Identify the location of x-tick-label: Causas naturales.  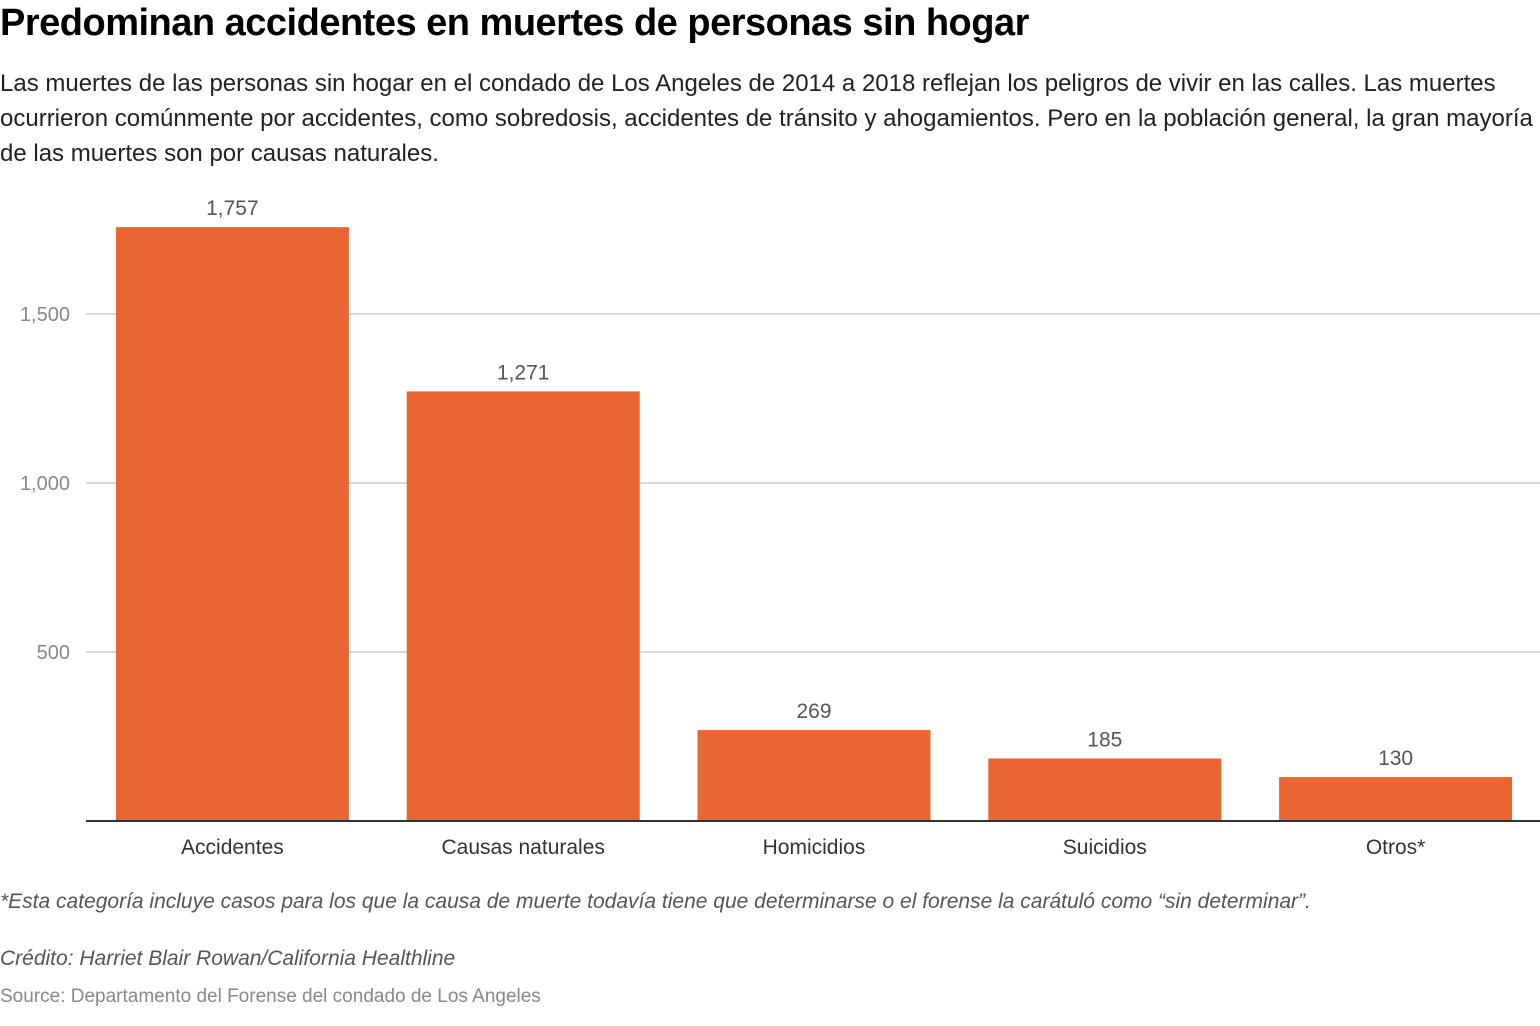
(522, 847).